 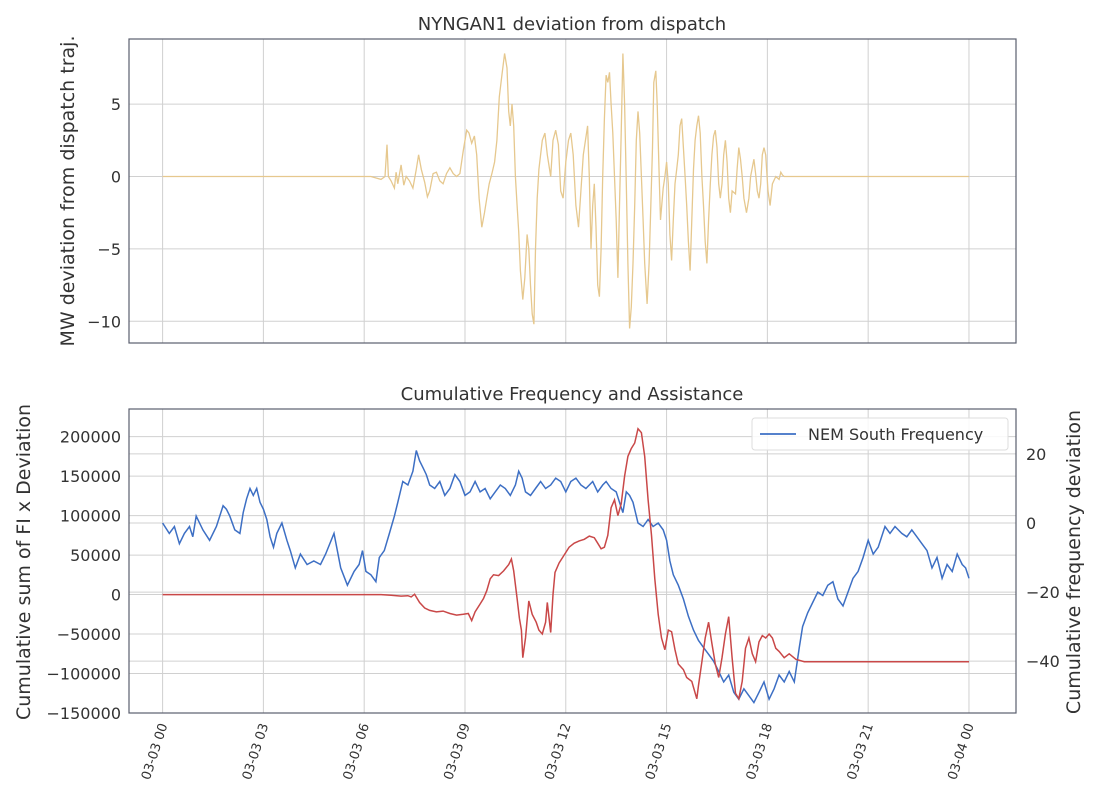 I want to click on bottom-right-y-tick-labels: −40 −20 0 20, so click(x=1043, y=558).